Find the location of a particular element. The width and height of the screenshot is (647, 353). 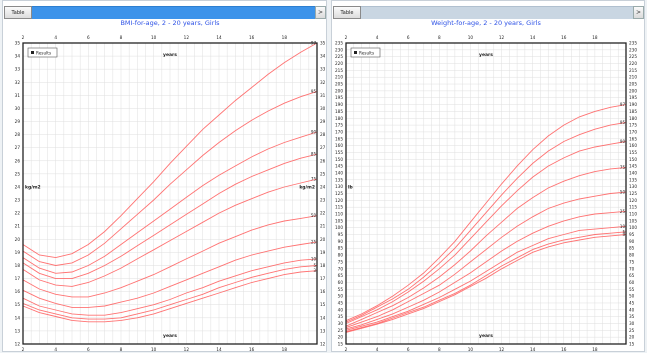

bmi-tab-bar: Table > is located at coordinates (164, 12).